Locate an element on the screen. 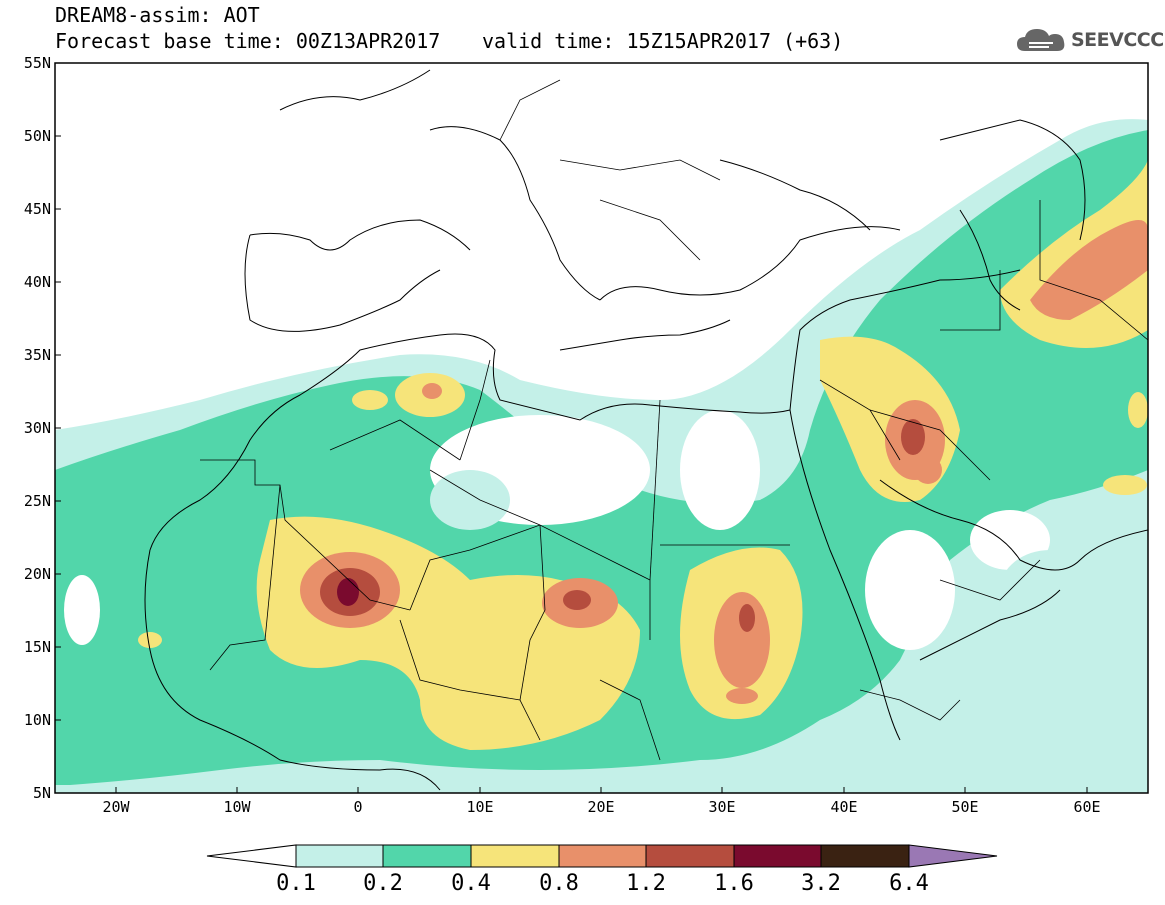  lat-label-55n: 55N is located at coordinates (37, 63).